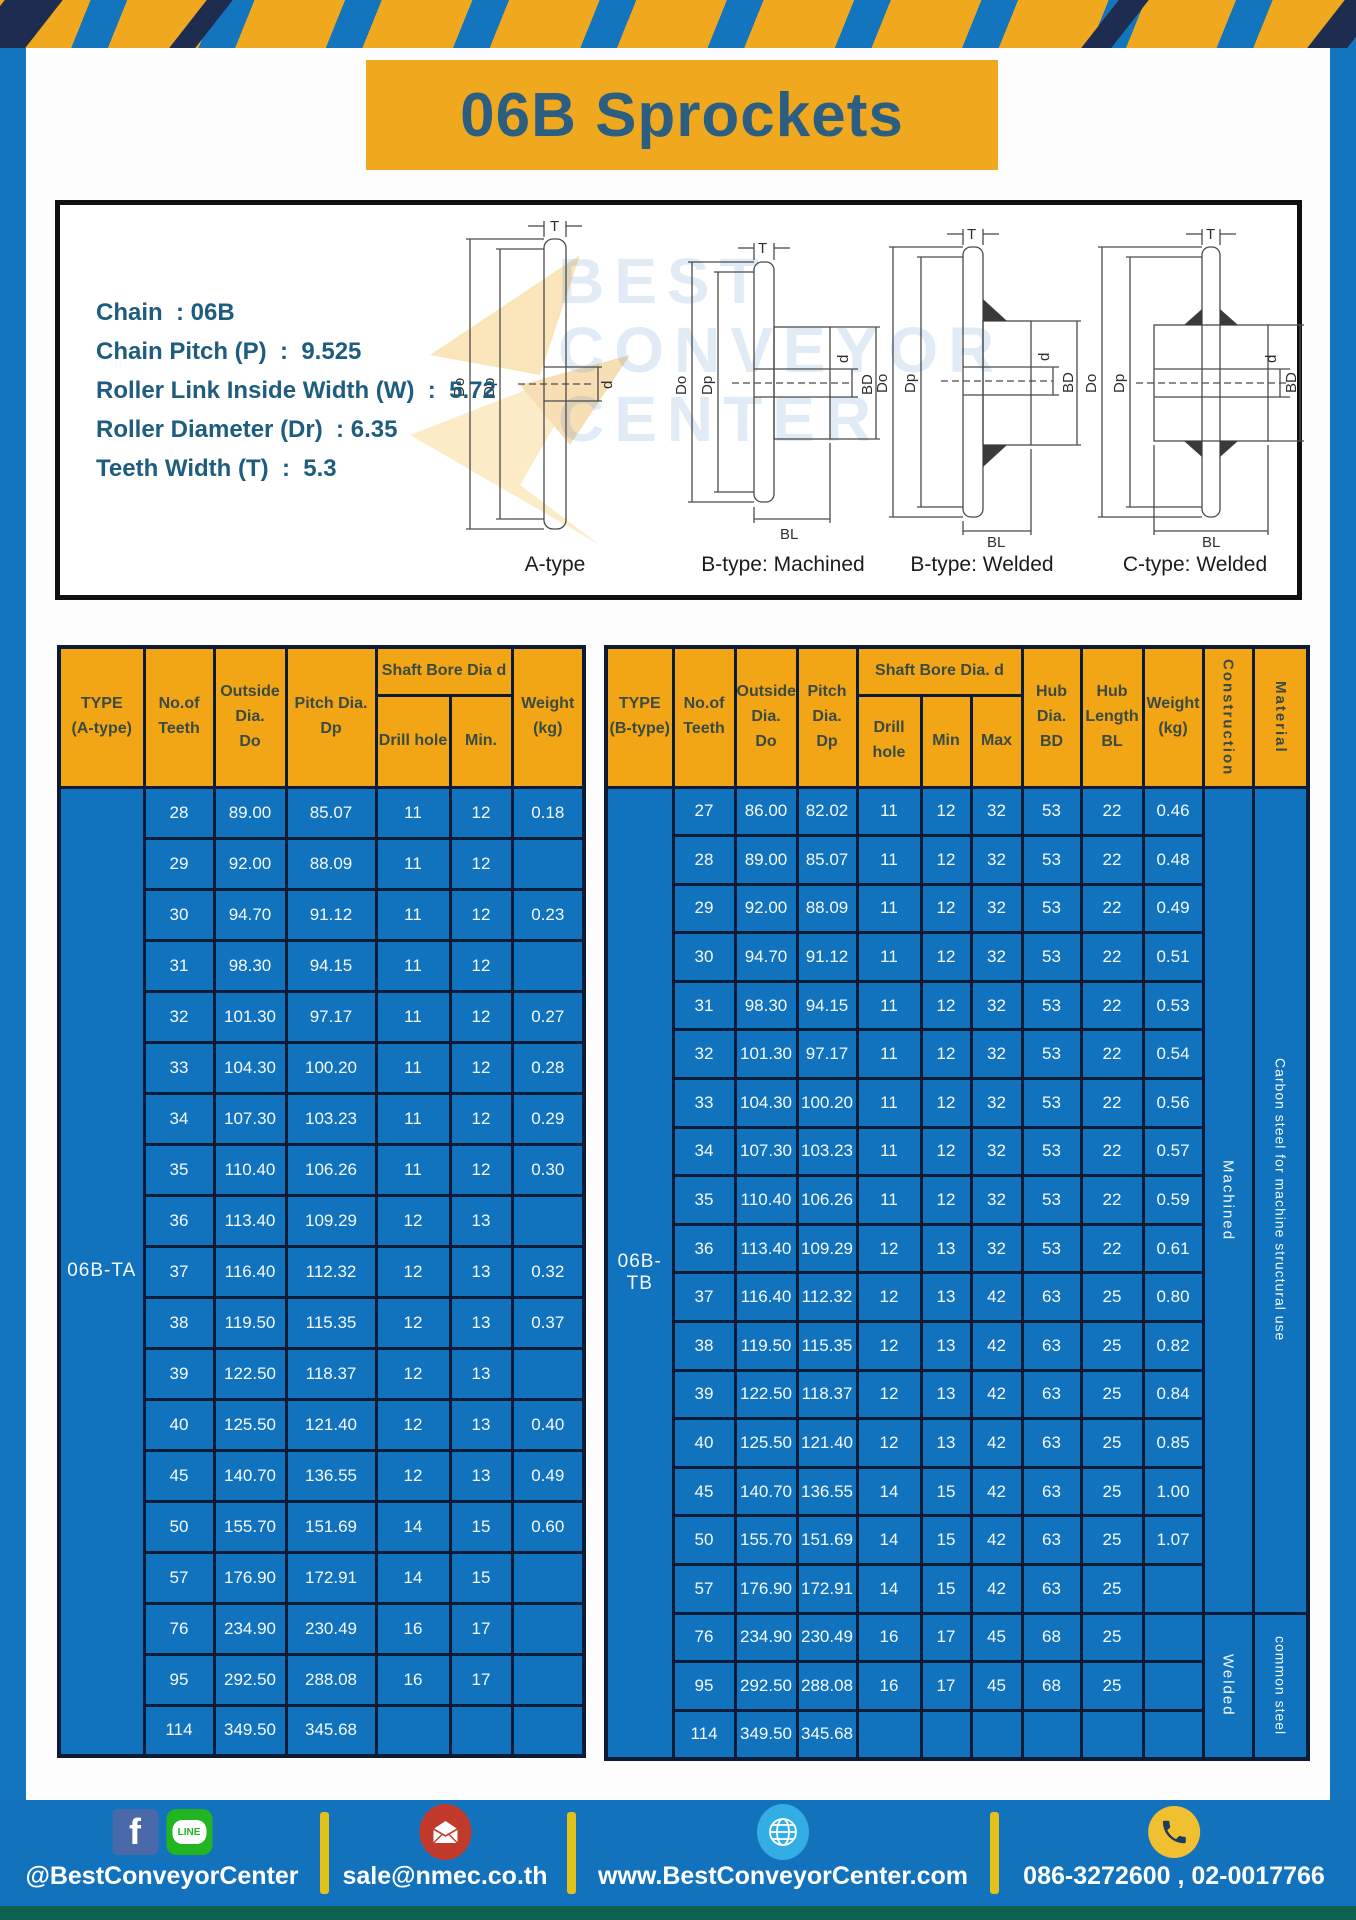 This screenshot has width=1356, height=1920. Describe the element at coordinates (1173, 717) in the screenshot. I see `col-header-weight: Weight (kg)` at that location.